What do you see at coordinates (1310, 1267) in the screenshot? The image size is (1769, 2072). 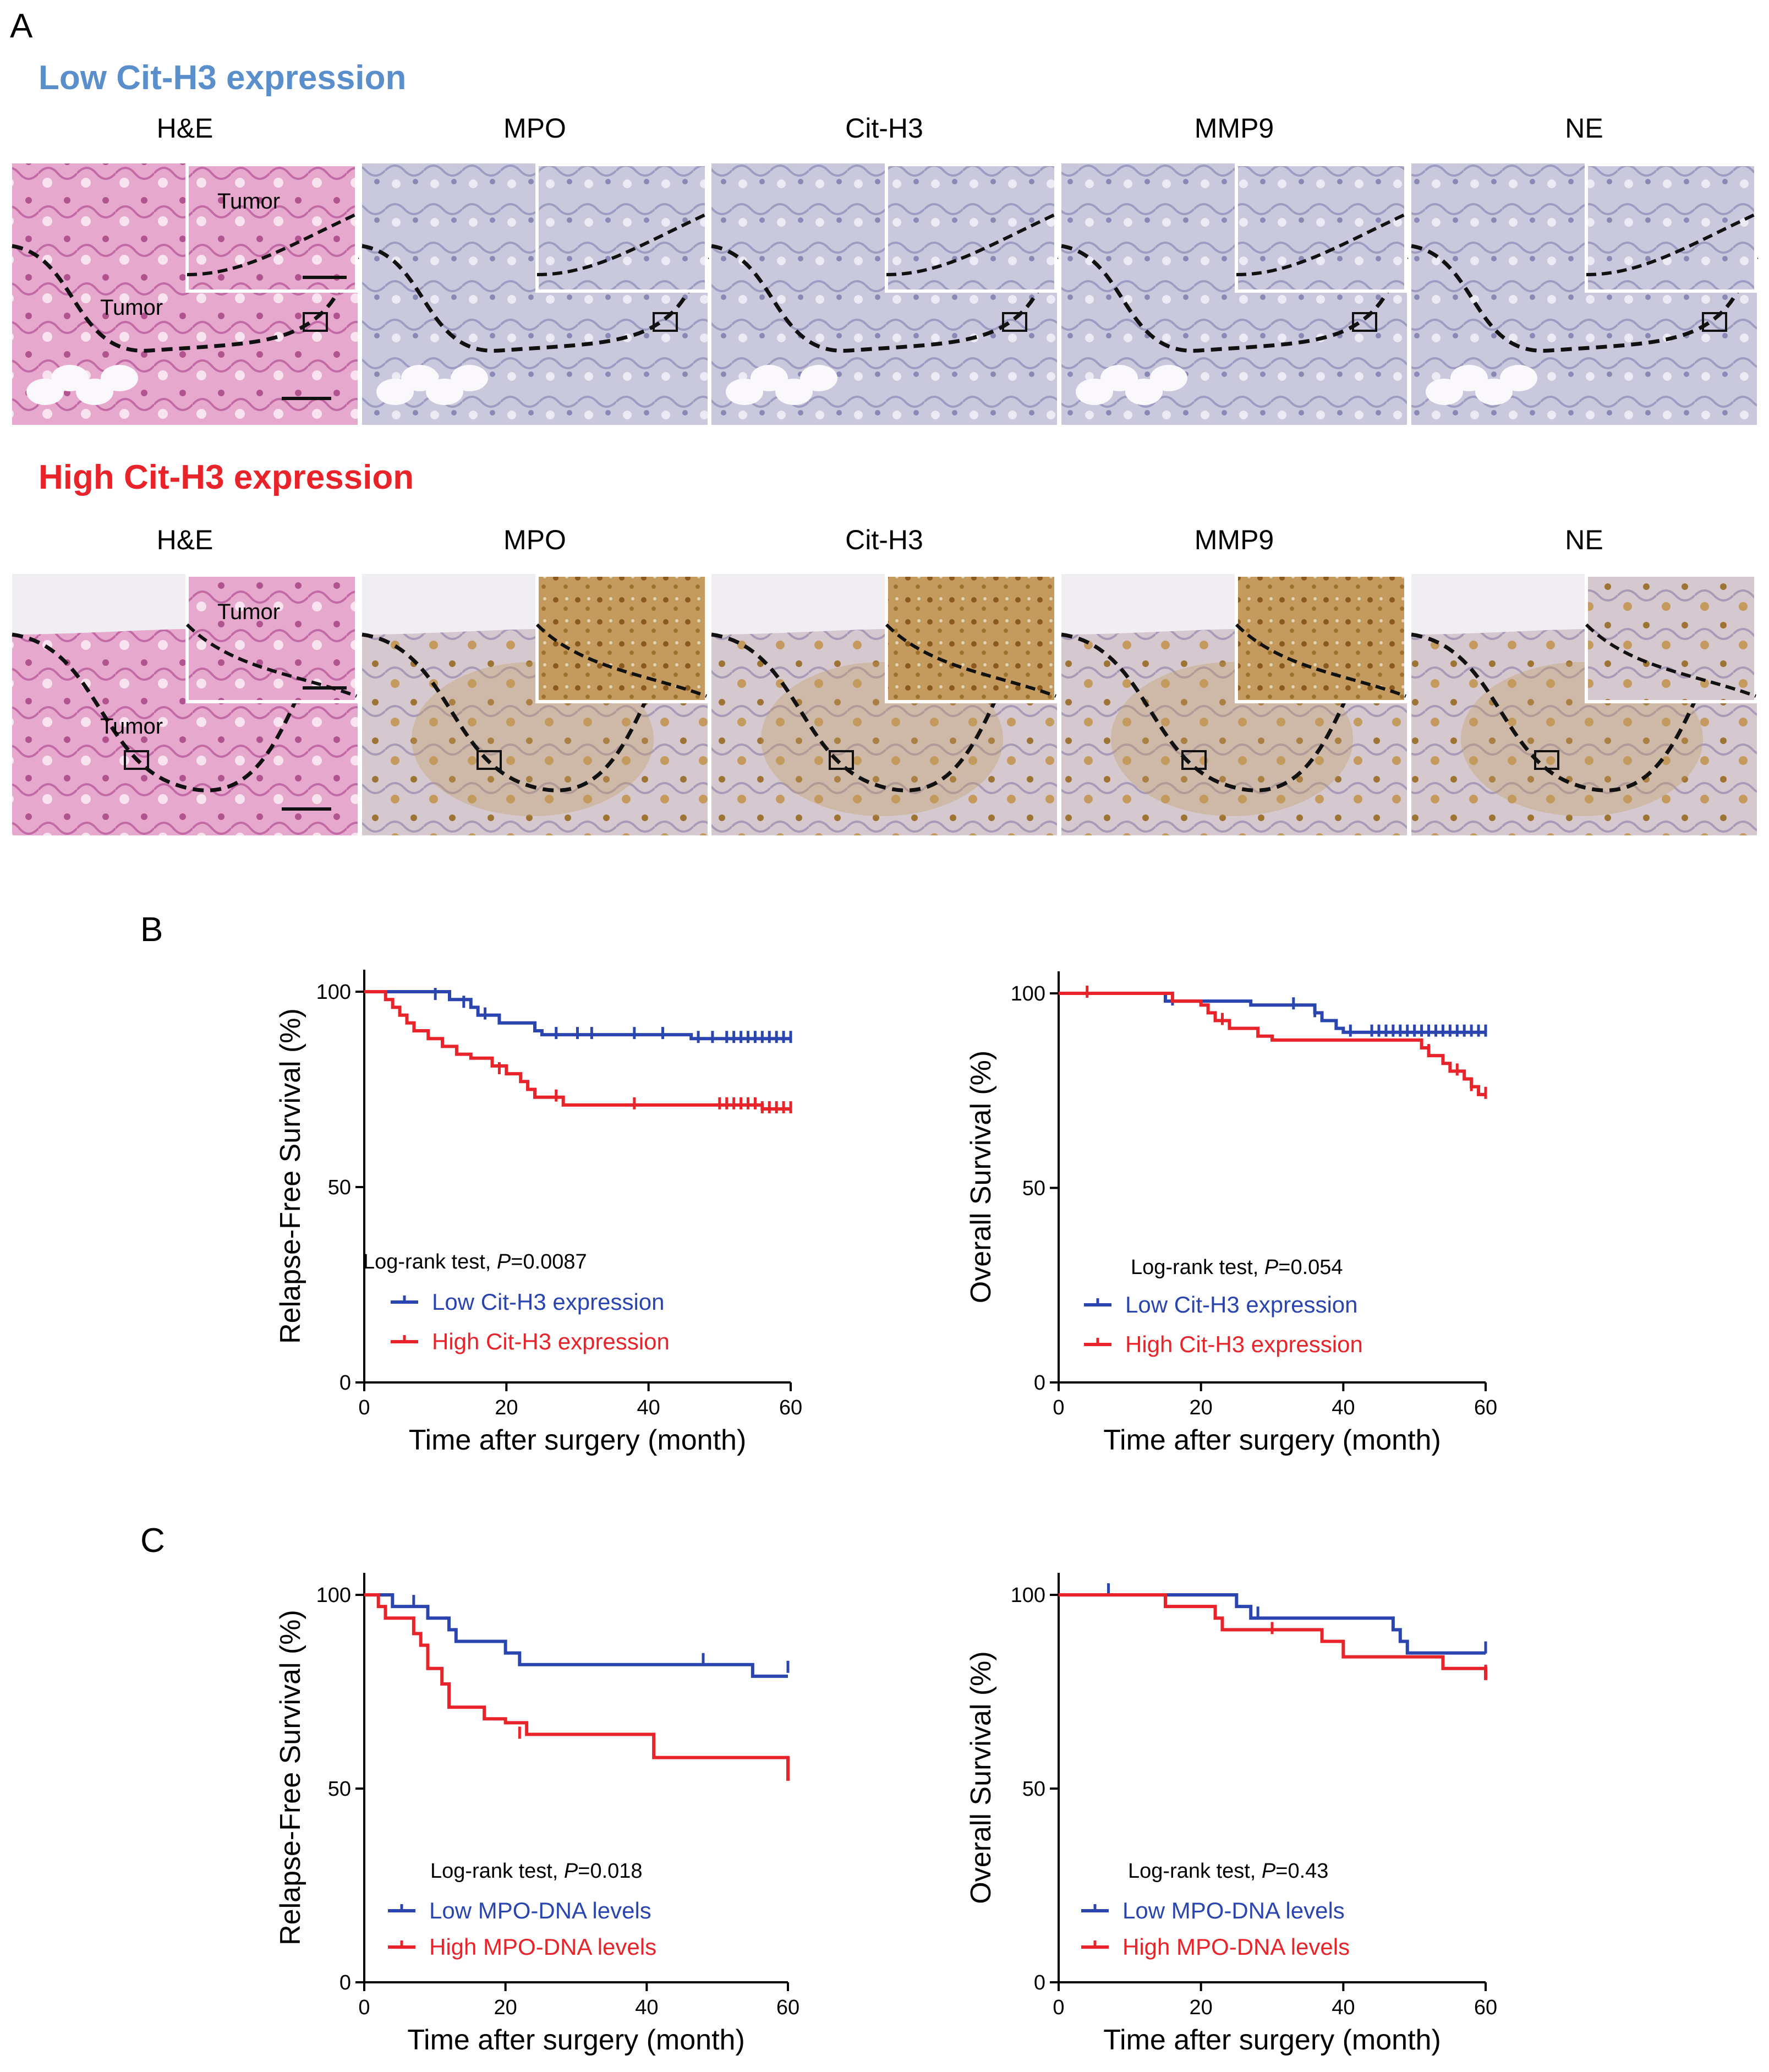 I see `stat-value: =0.054` at bounding box center [1310, 1267].